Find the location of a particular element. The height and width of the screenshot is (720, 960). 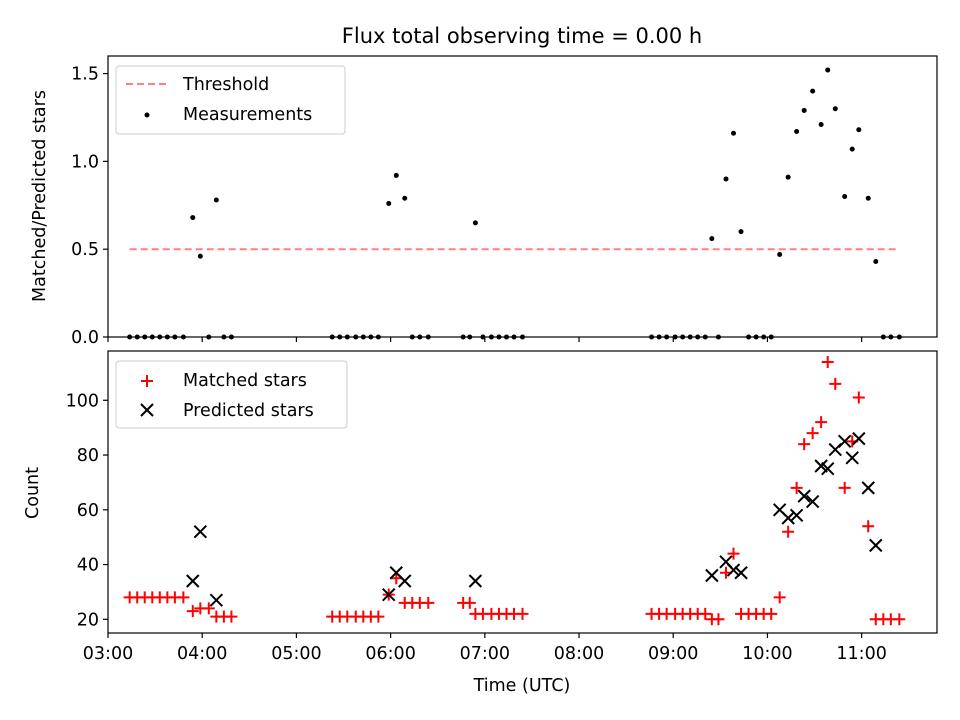

legend-measurements-label: Measurements is located at coordinates (247, 115).